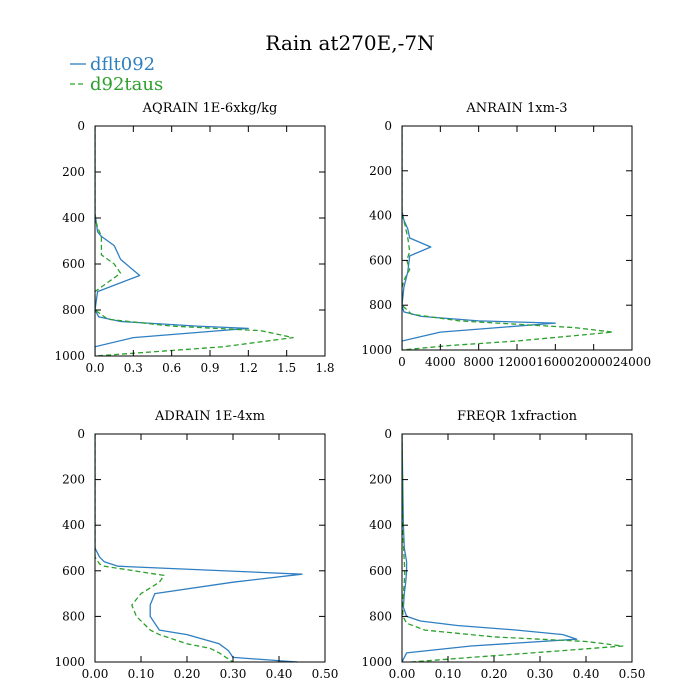  What do you see at coordinates (133, 368) in the screenshot?
I see `x-tick-label: 0.3` at bounding box center [133, 368].